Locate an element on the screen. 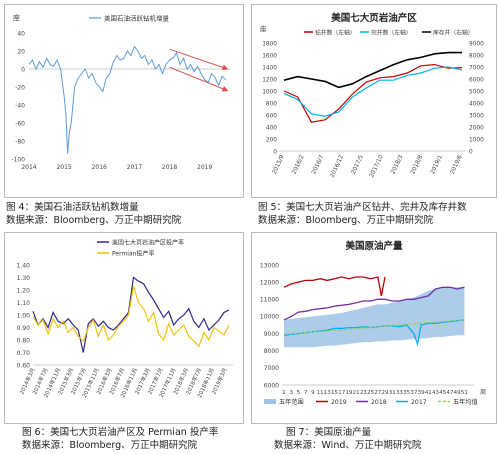  x-tick-label: 47 is located at coordinates (449, 393).